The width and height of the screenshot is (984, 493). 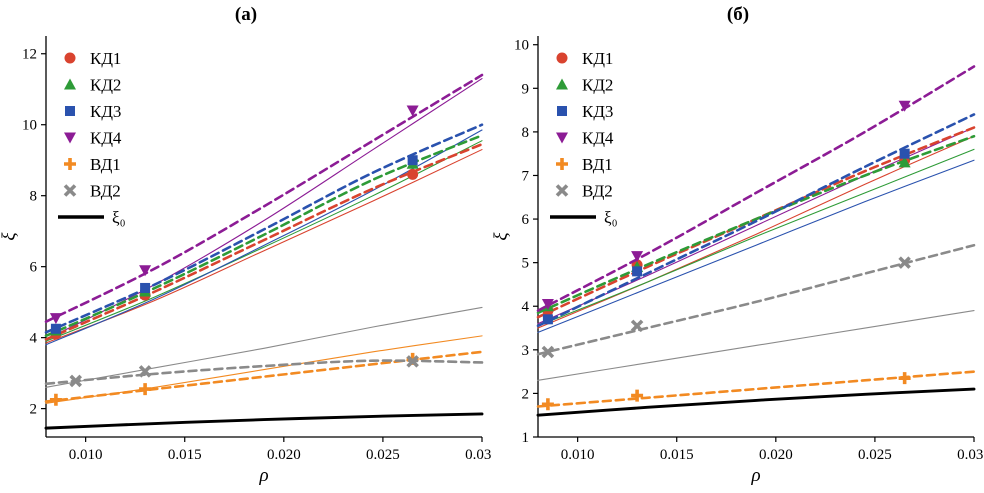 What do you see at coordinates (105, 164) in the screenshot?
I see `legend-label: ВД1` at bounding box center [105, 164].